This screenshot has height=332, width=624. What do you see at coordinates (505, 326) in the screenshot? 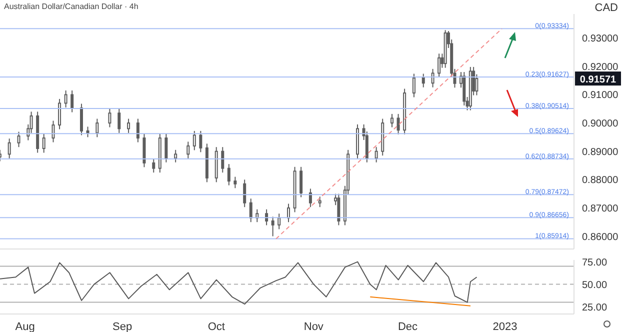
I see `x-tick-label: 2023` at bounding box center [505, 326].